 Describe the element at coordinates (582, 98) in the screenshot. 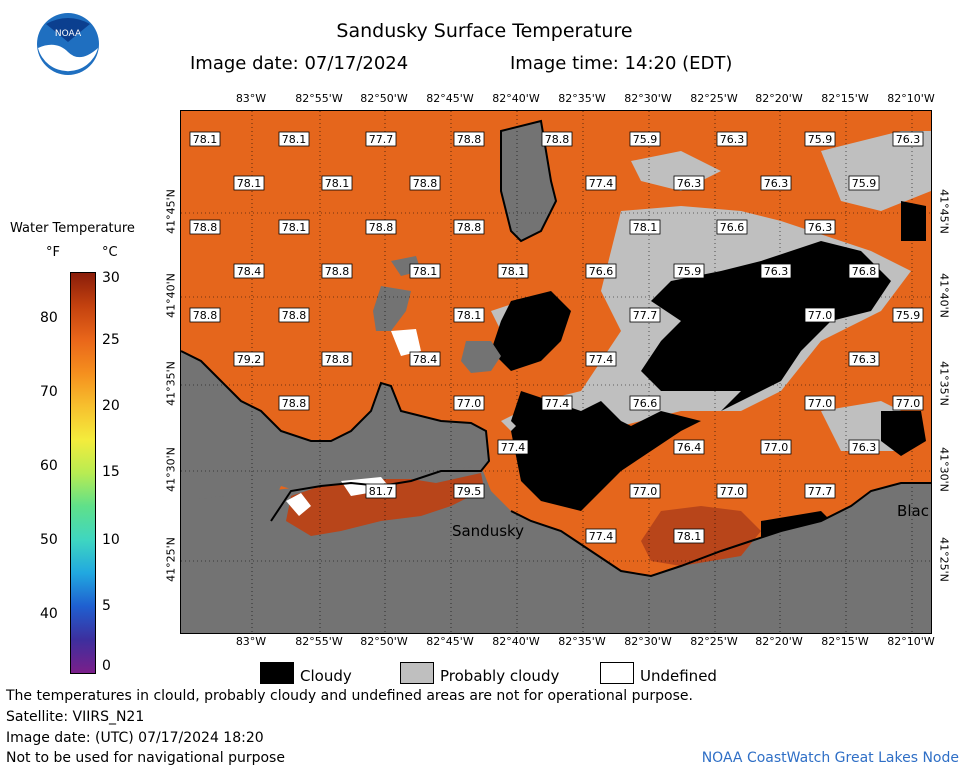

I see `top-longitude-tick-5: 82°35'W` at that location.